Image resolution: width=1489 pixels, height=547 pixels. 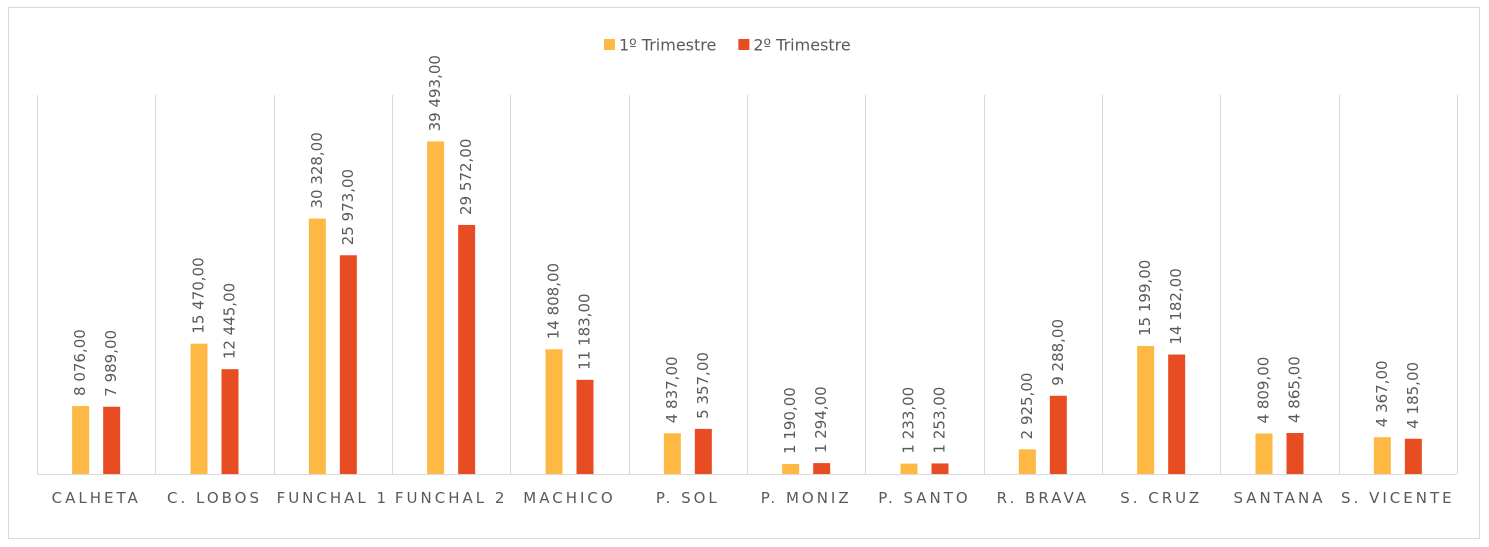 What do you see at coordinates (667, 45) in the screenshot?
I see `legend-label: 1º Trimestre` at bounding box center [667, 45].